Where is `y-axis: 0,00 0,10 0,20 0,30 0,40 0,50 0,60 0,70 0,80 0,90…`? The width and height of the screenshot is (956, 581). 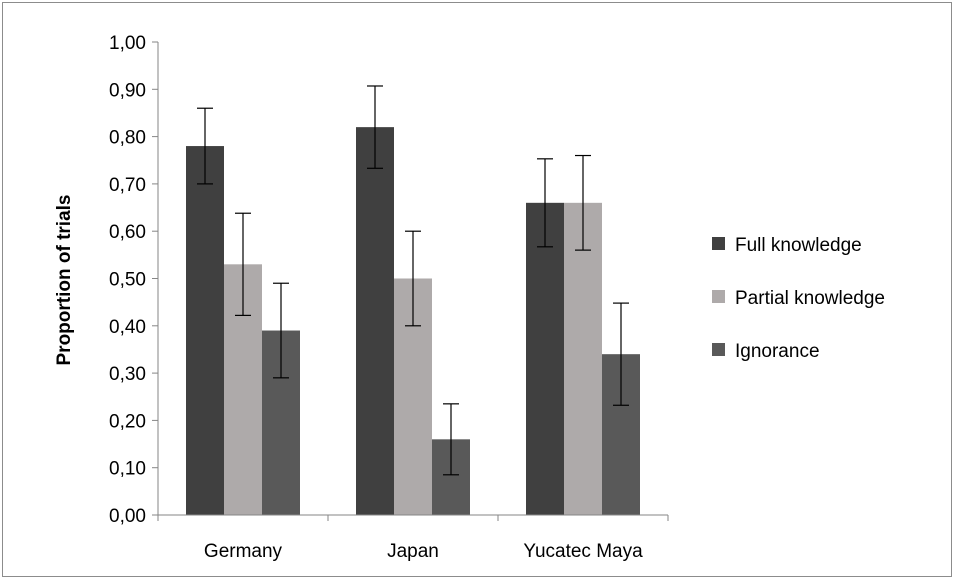 y-axis: 0,00 0,10 0,20 0,30 0,40 0,50 0,60 0,70 0,80 0,90… is located at coordinates (134, 280).